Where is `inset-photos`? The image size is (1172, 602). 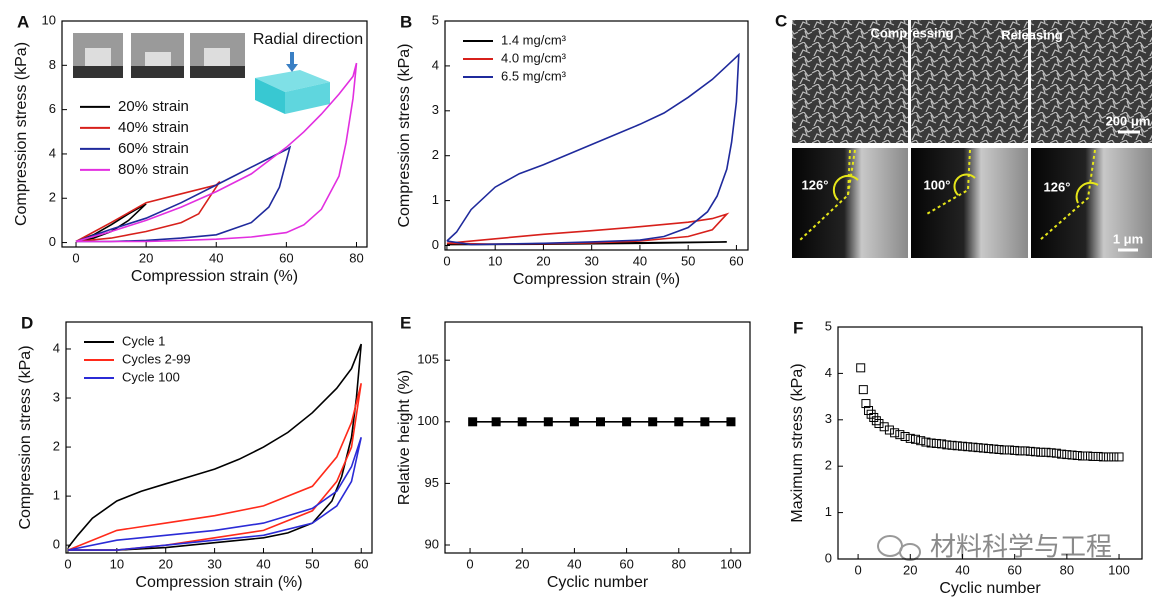 inset-photos is located at coordinates (159, 55).